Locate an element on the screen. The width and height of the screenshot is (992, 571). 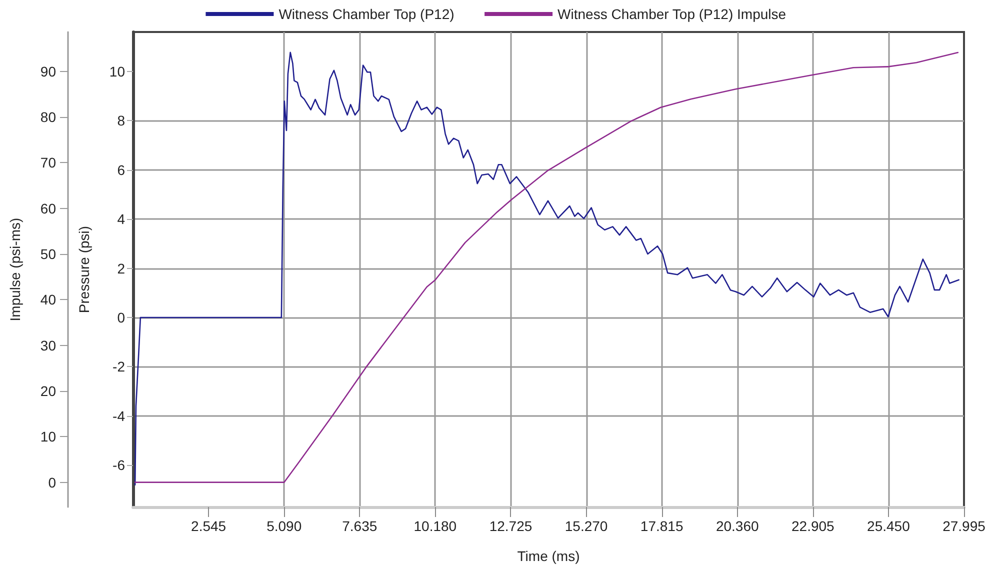
y-tick-label: 2 is located at coordinates (121, 268).